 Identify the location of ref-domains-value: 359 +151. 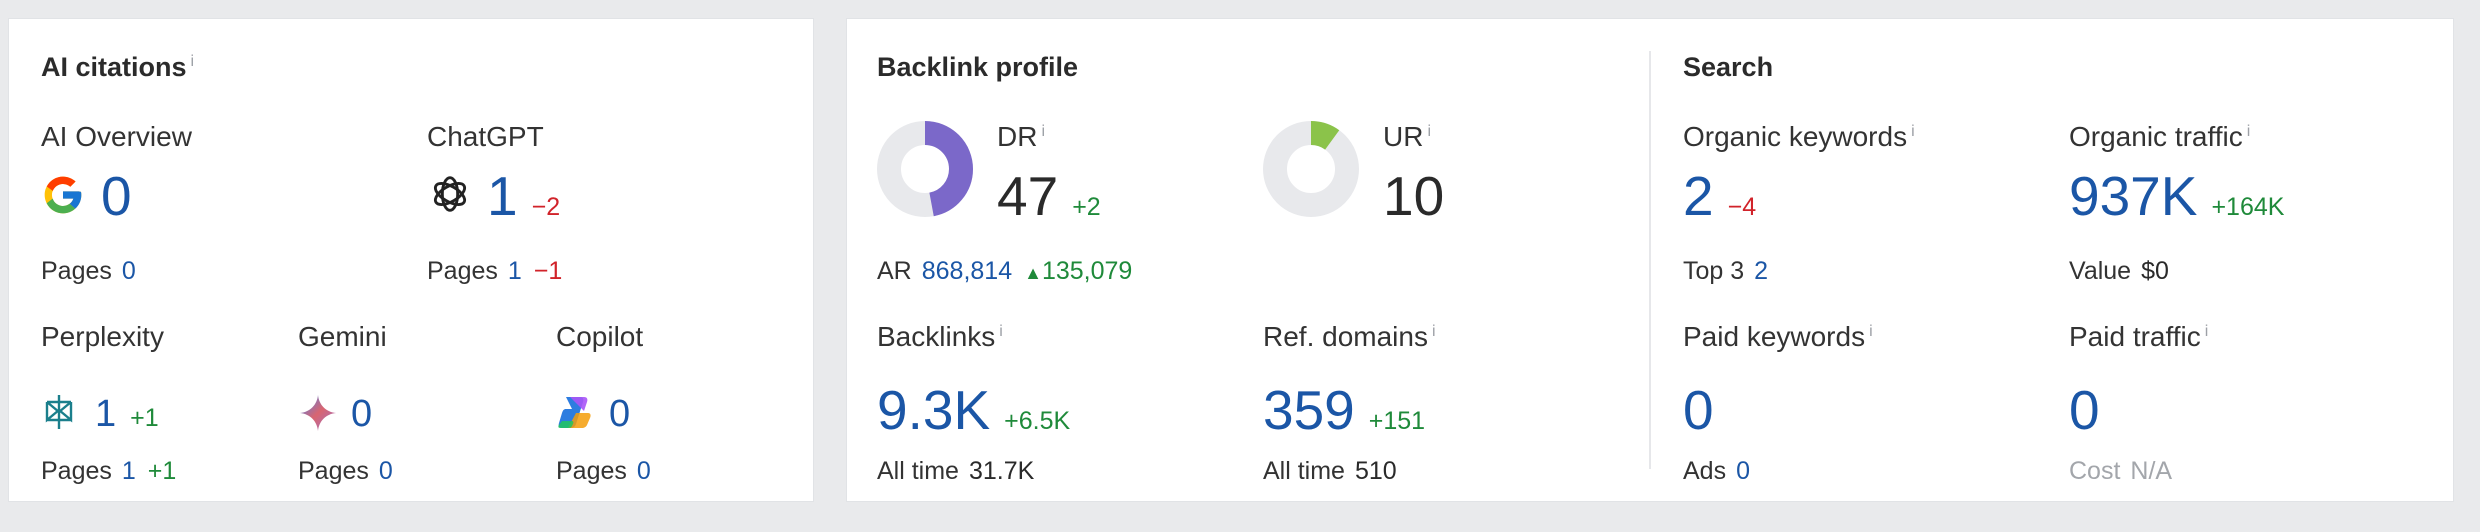
(1344, 410).